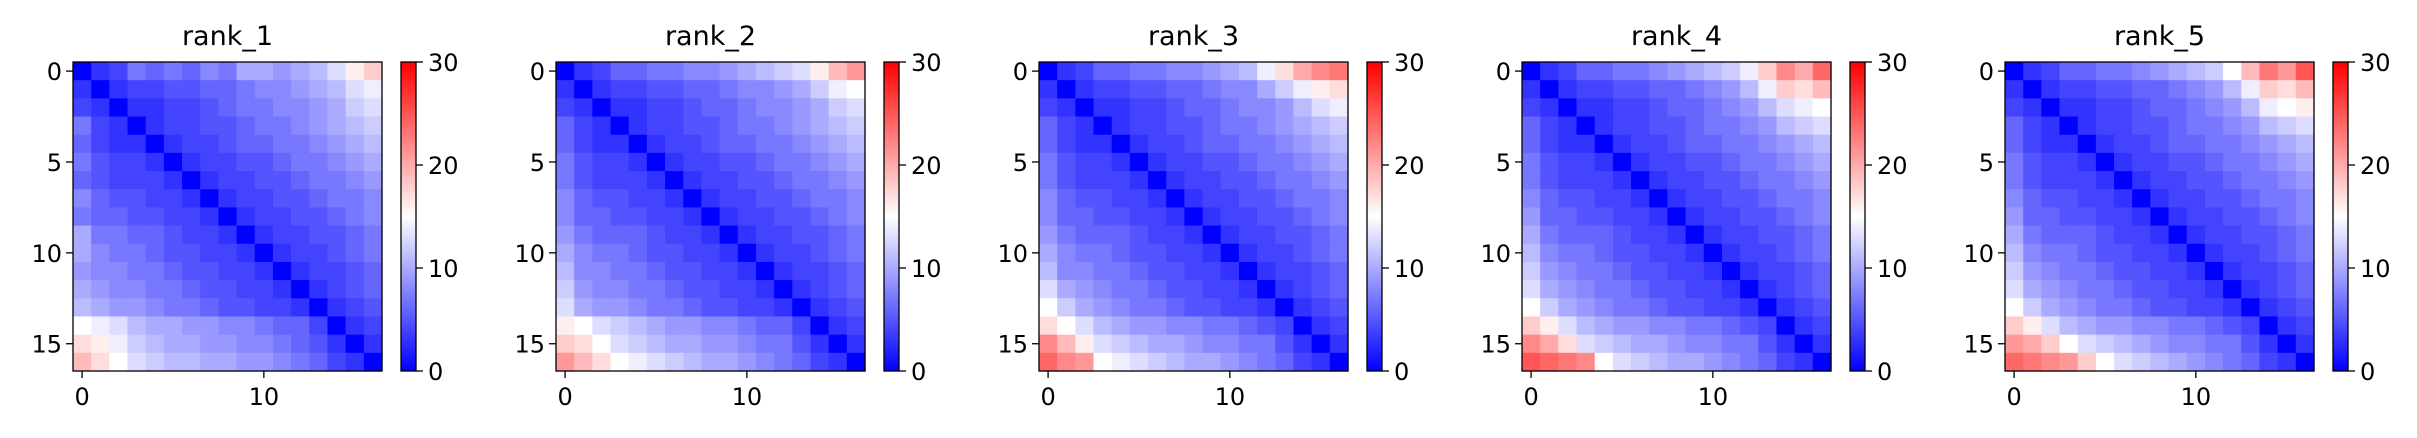 The height and width of the screenshot is (438, 2417). I want to click on heatmap-cells, so click(2160, 217).